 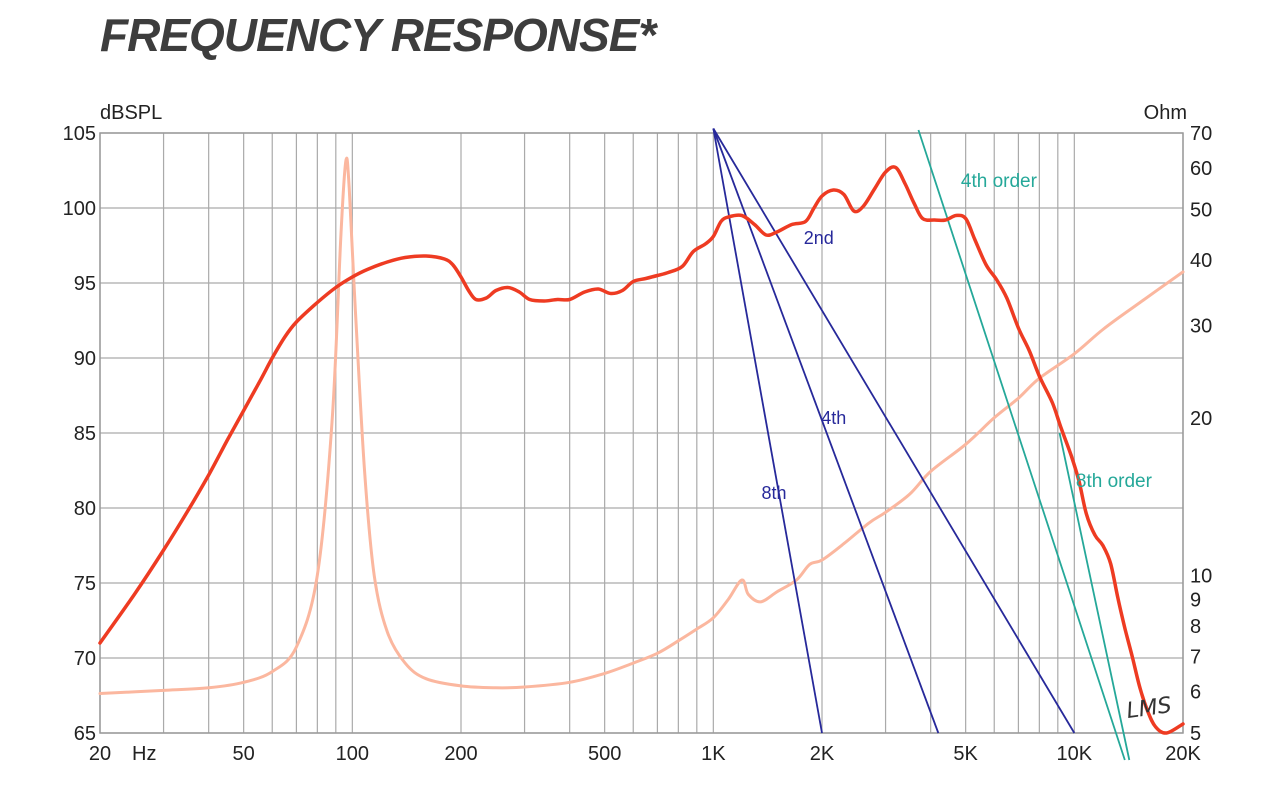 What do you see at coordinates (1149, 708) in the screenshot?
I see `lms-watermark: LMS` at bounding box center [1149, 708].